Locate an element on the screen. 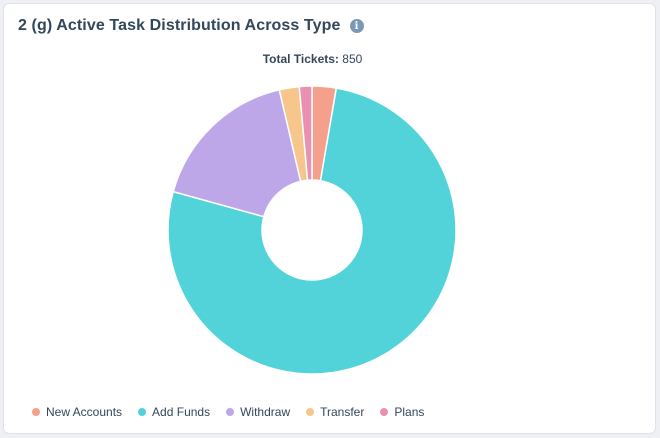  legend-item-transfer: Transfer is located at coordinates (335, 412).